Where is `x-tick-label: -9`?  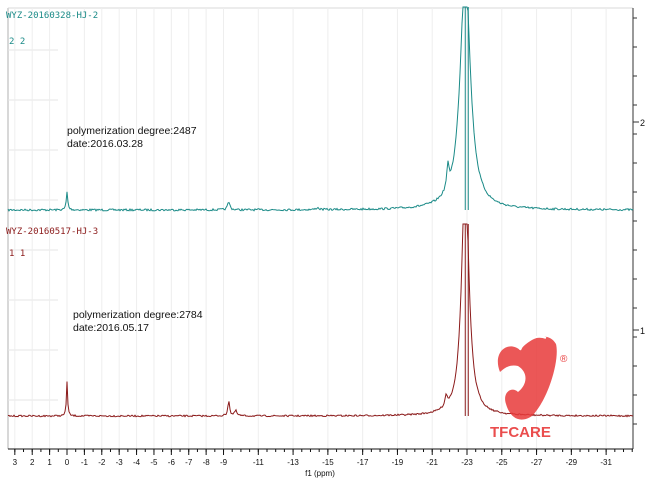
x-tick-label: -9 is located at coordinates (224, 462).